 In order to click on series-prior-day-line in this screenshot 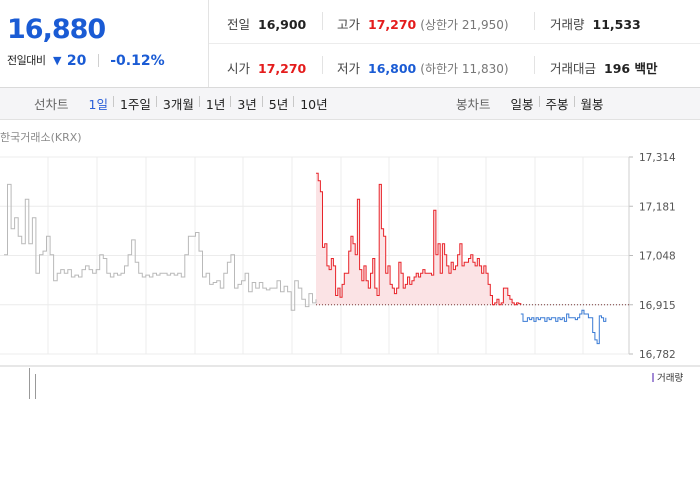, I will do `click(160, 247)`.